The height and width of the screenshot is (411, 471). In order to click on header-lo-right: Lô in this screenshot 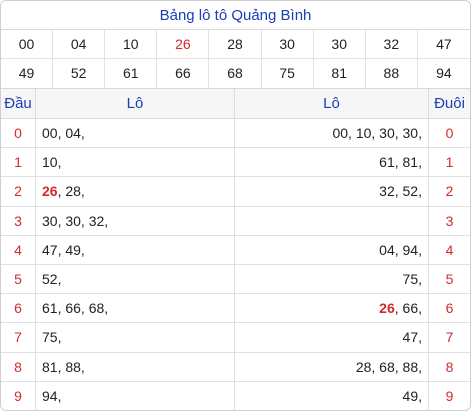, I will do `click(332, 104)`.